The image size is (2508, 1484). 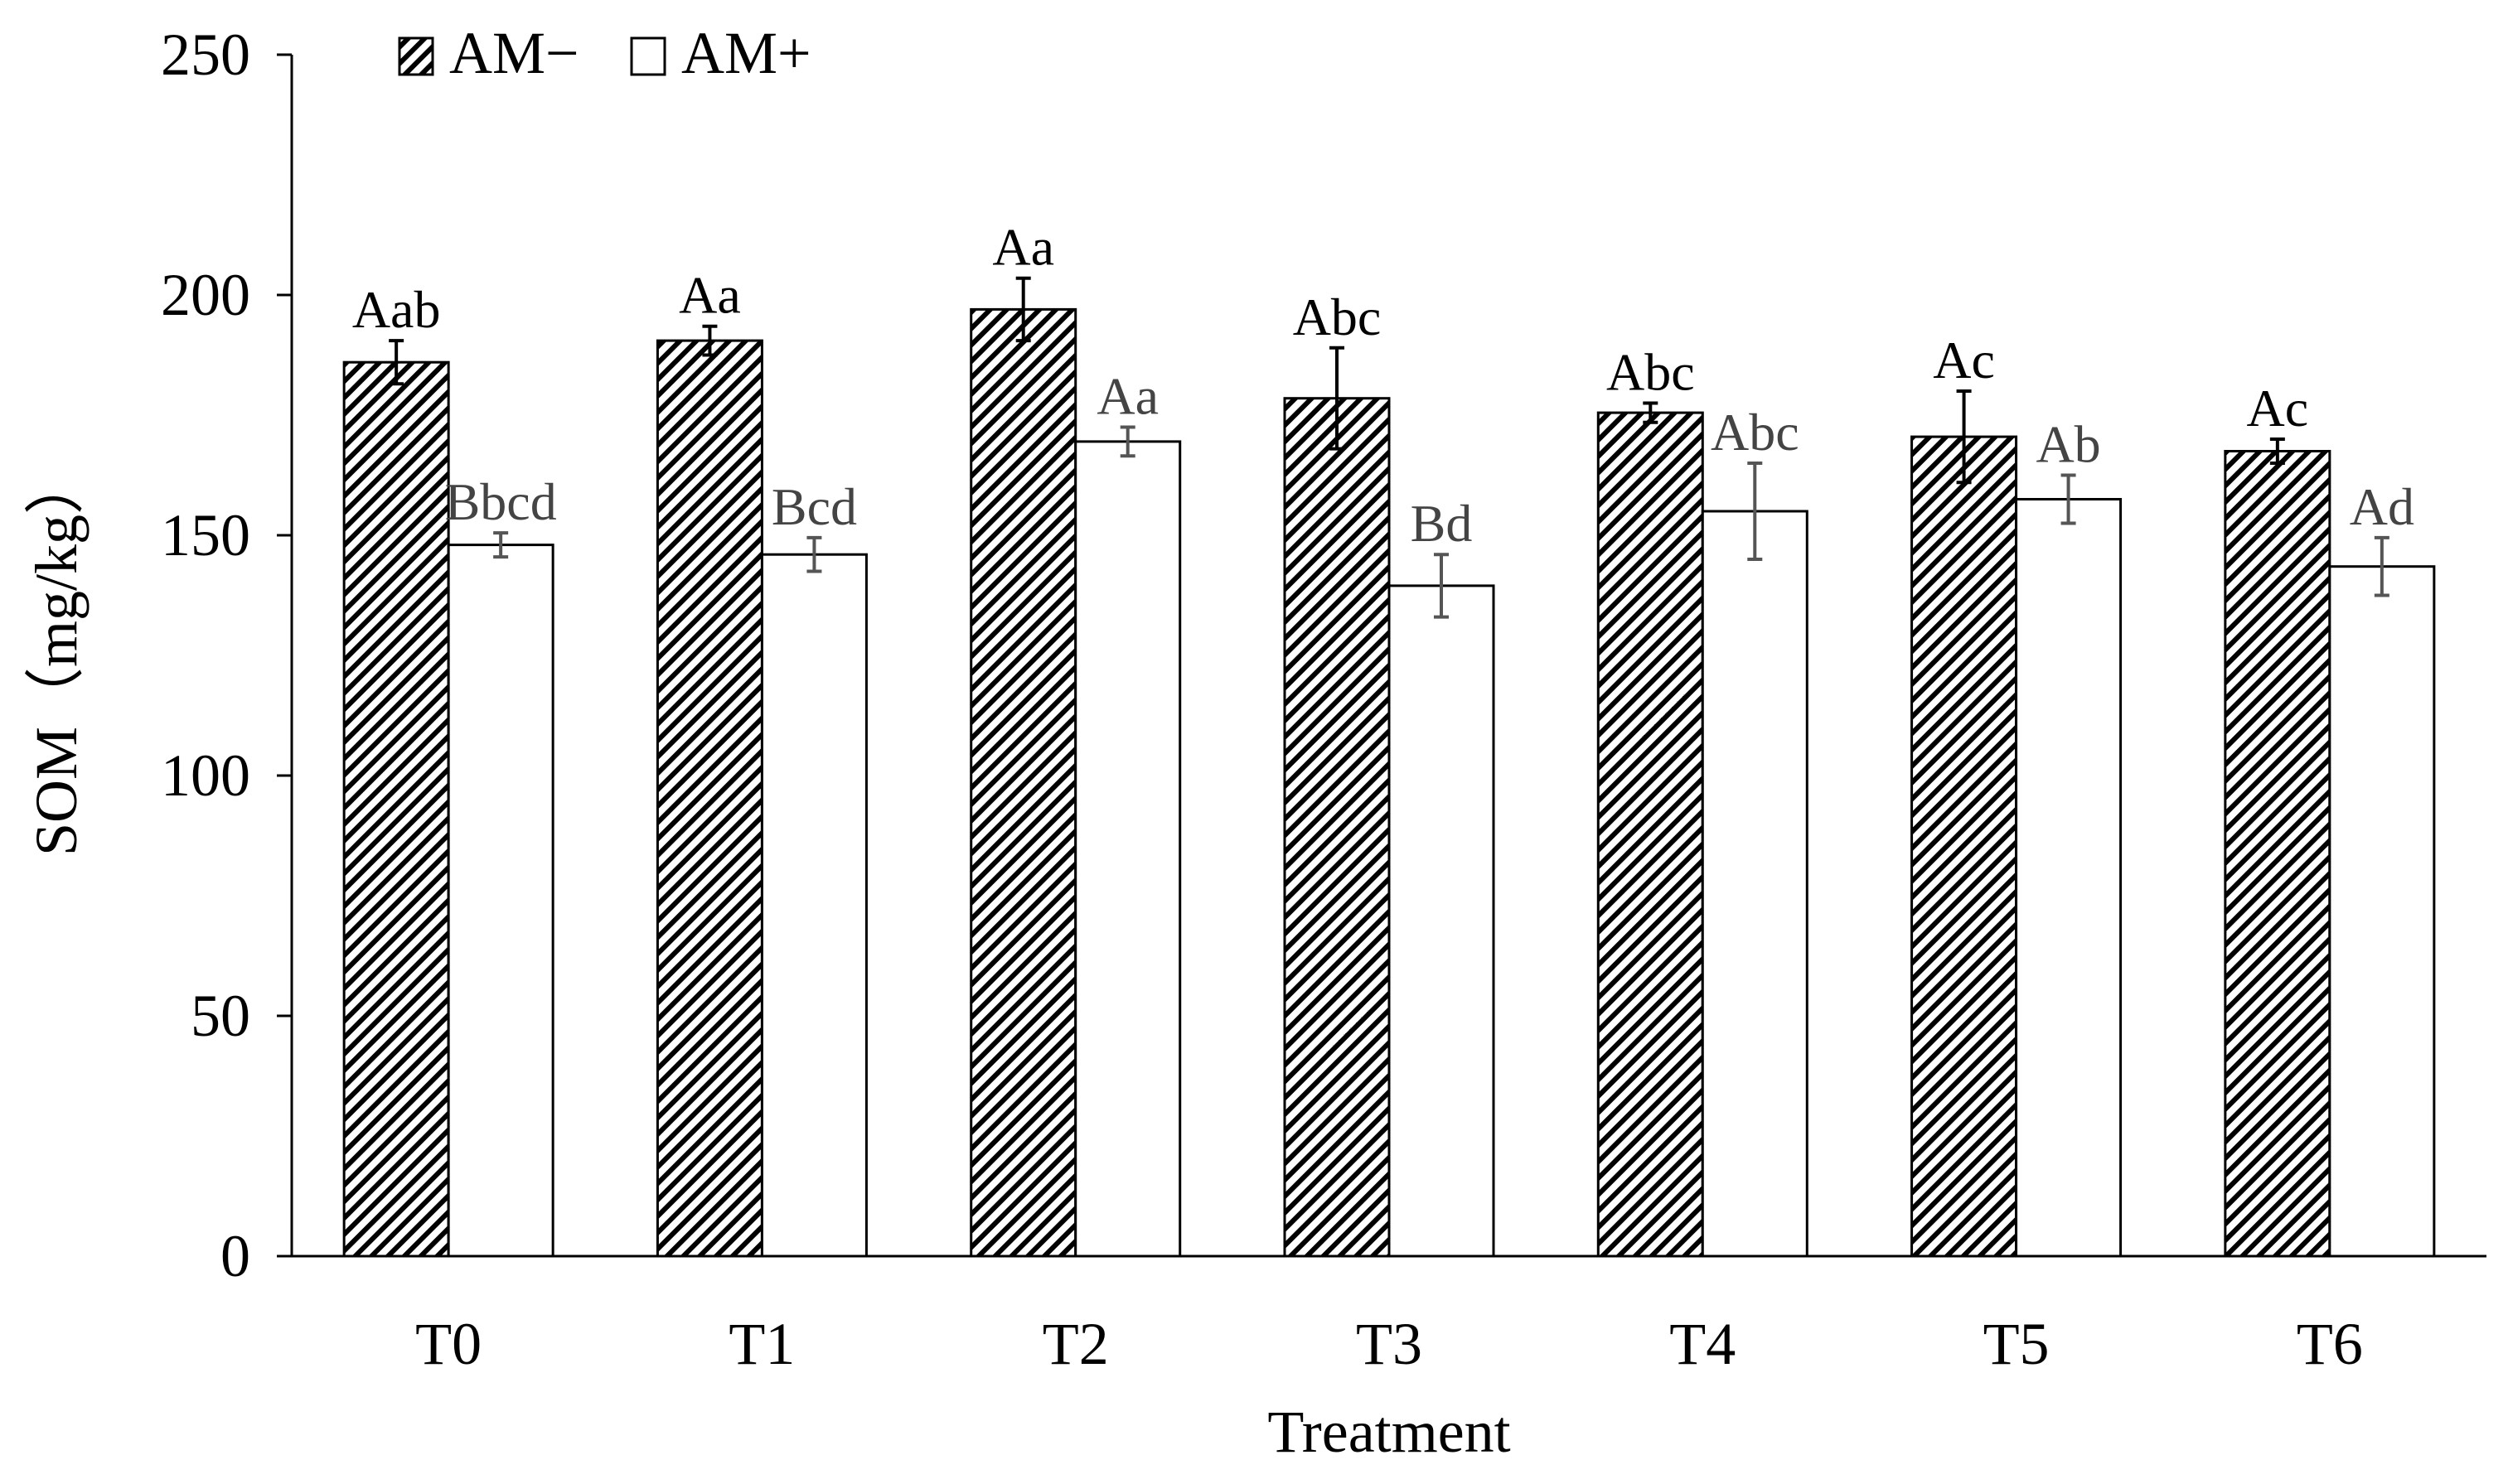 I want to click on x-tick-label: T5, so click(x=2017, y=1344).